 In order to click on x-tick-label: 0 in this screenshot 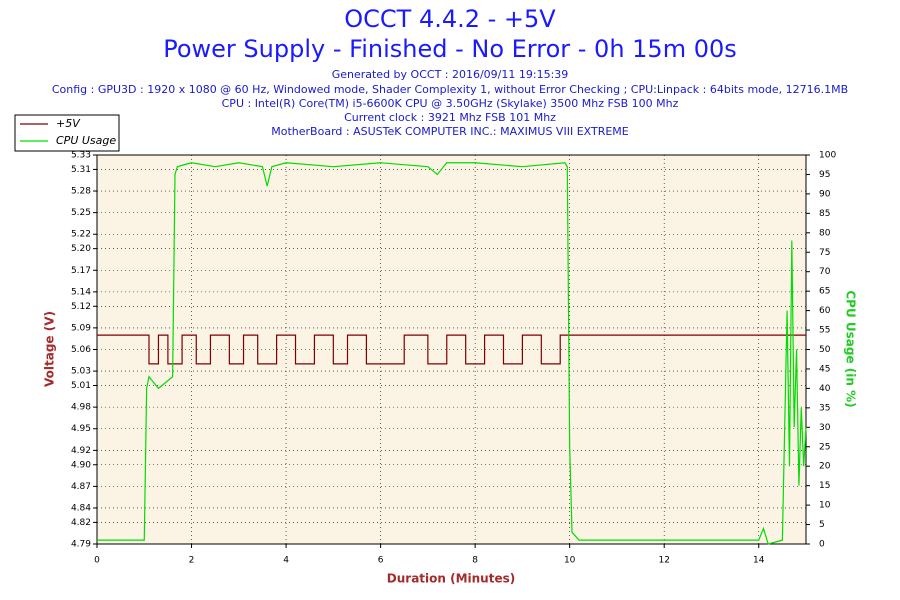, I will do `click(97, 561)`.